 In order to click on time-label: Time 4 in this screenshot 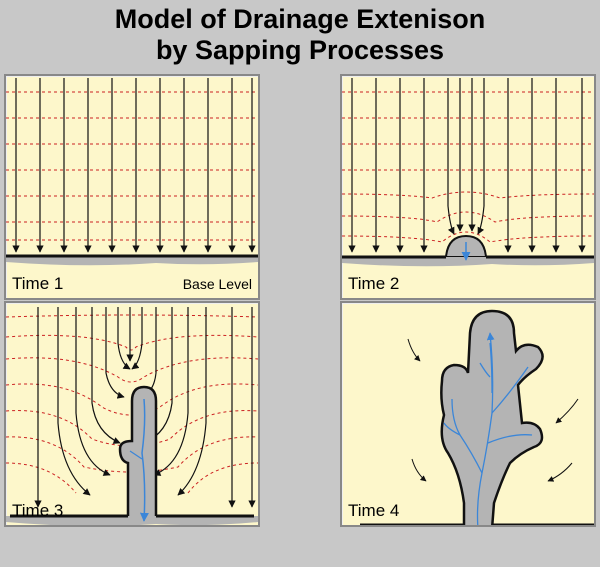, I will do `click(374, 510)`.